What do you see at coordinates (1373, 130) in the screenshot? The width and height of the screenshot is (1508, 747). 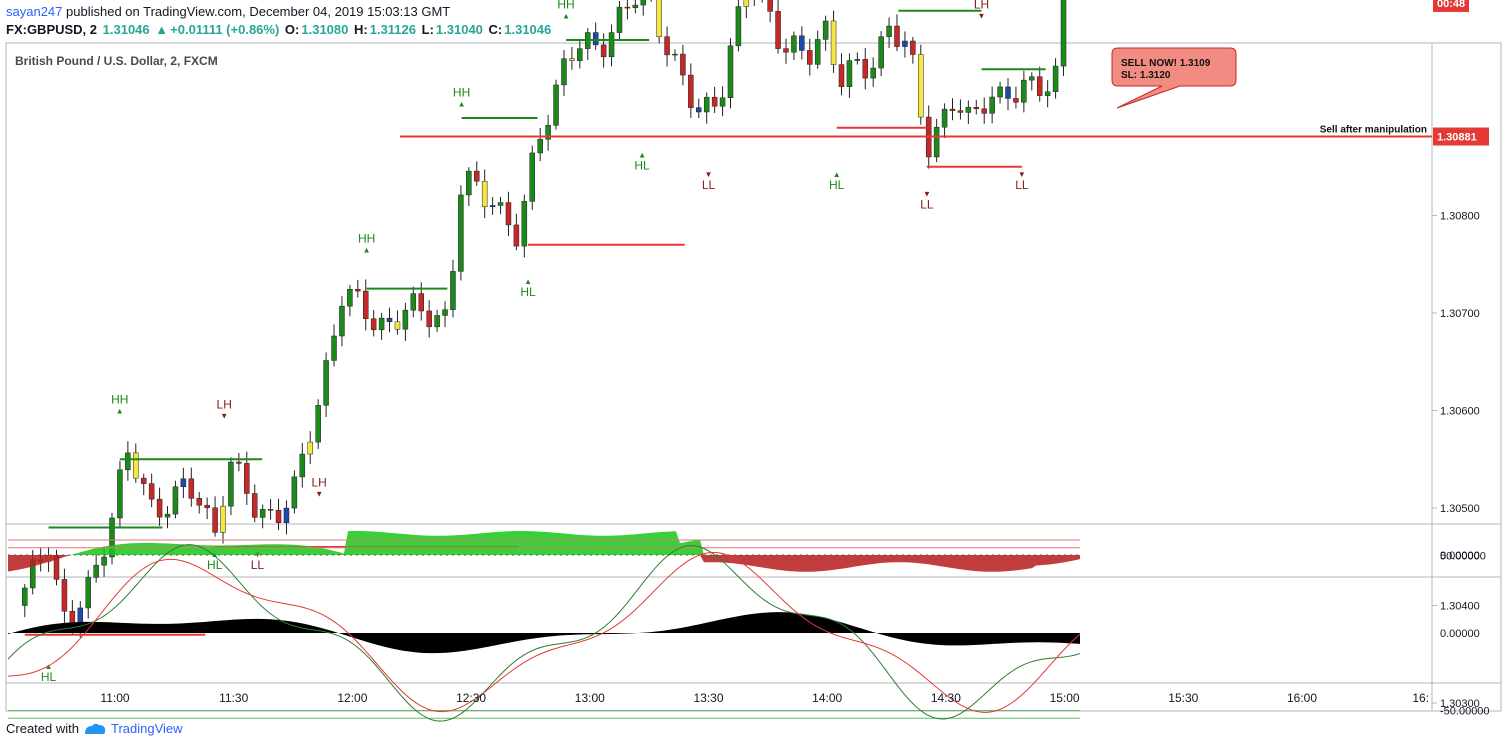 I see `key-level-label: Sell after manipulation` at bounding box center [1373, 130].